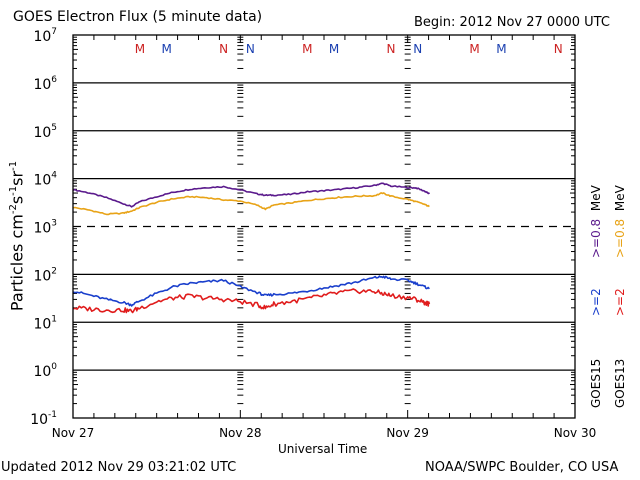 This screenshot has width=640, height=480. What do you see at coordinates (45, 180) in the screenshot?
I see `y-tick-label: 104` at bounding box center [45, 180].